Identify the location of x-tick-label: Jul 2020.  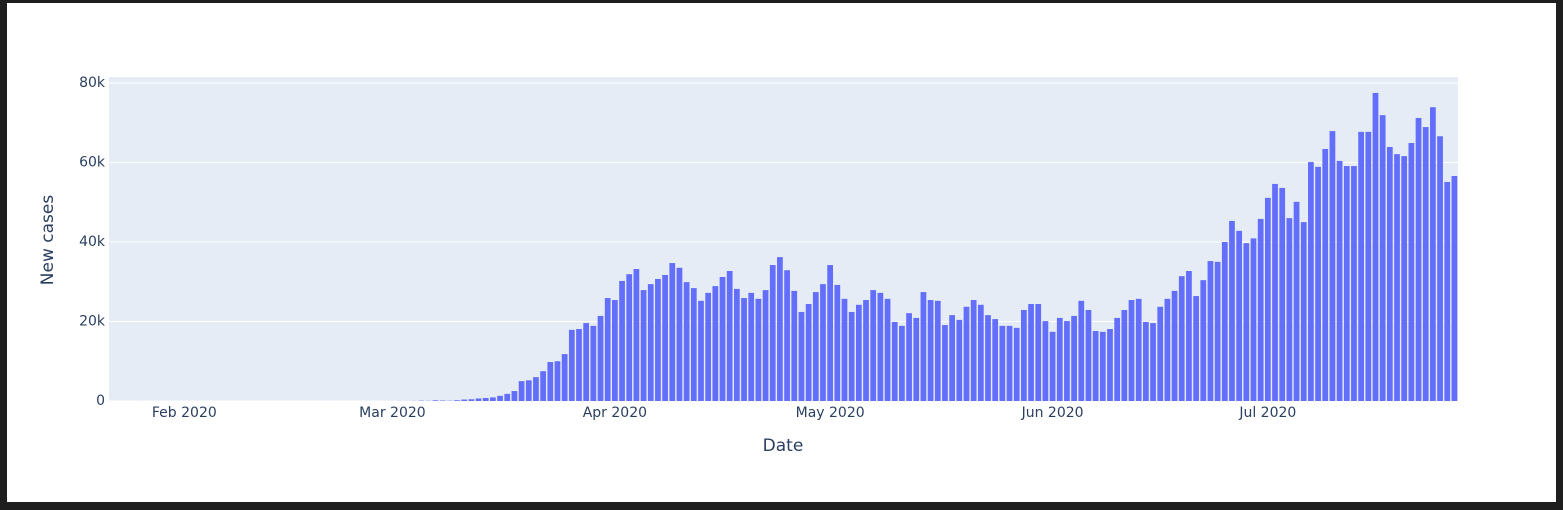
(1267, 413).